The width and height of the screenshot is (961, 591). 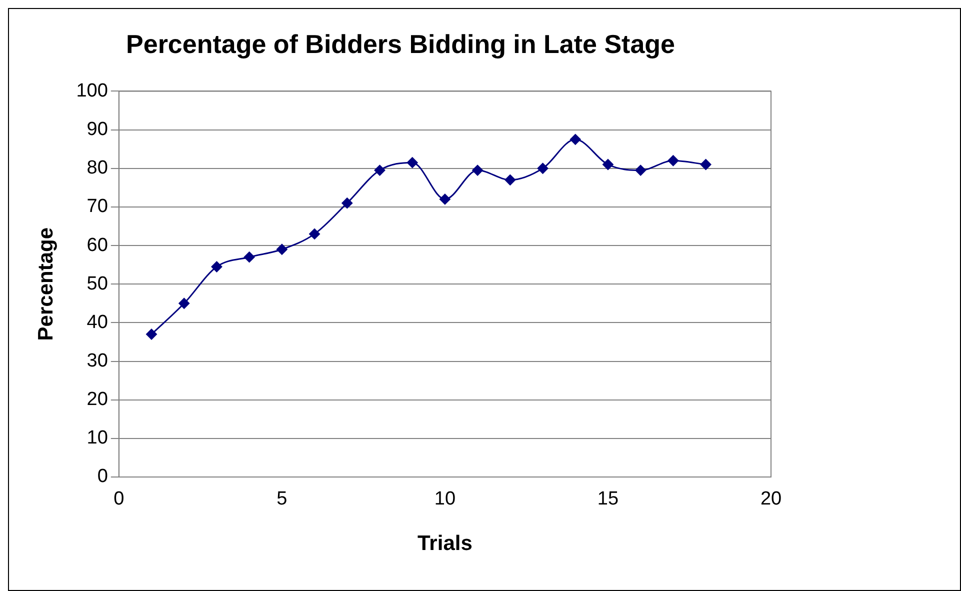 I want to click on x-tick-label: 20, so click(x=771, y=499).